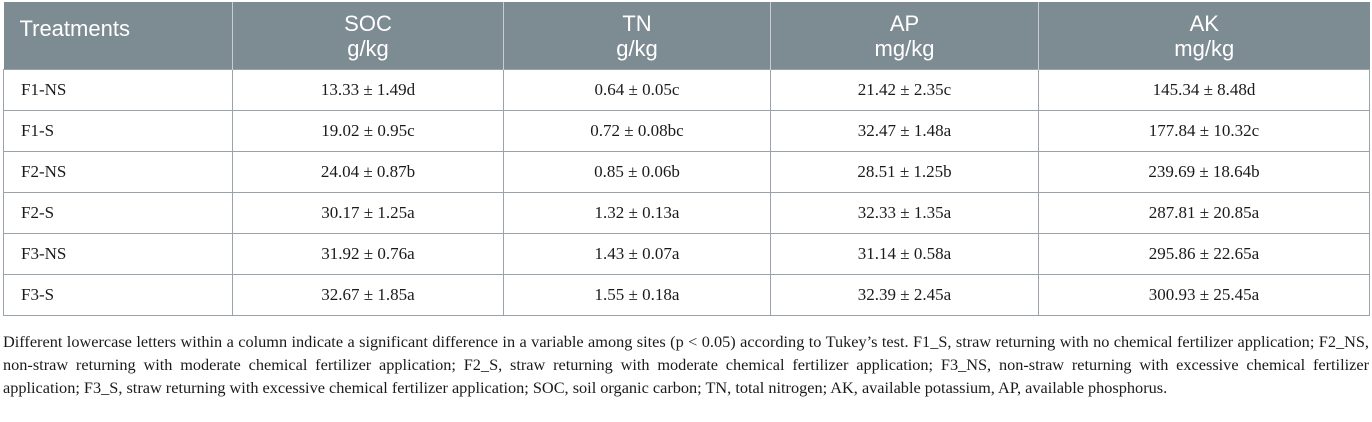 Image resolution: width=1372 pixels, height=422 pixels. I want to click on soc-cell: 32.67 ± 1.85a, so click(368, 295).